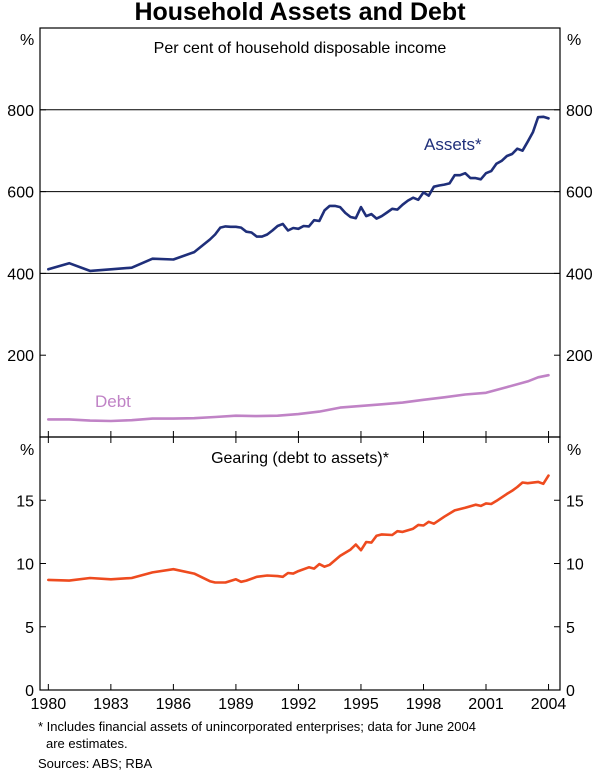 Image resolution: width=600 pixels, height=773 pixels. Describe the element at coordinates (27, 40) in the screenshot. I see `top-unit-left: %` at that location.